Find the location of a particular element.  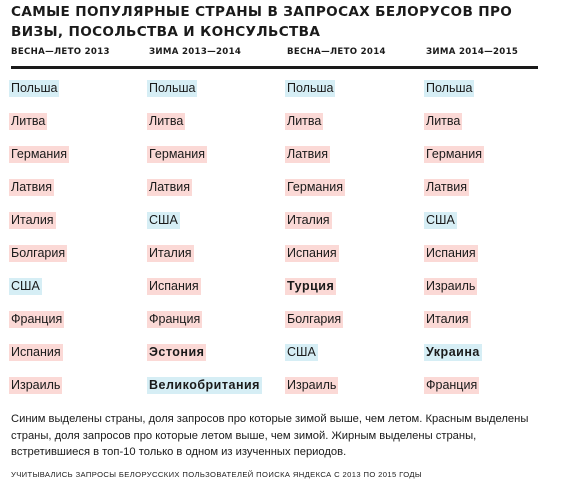

column-header-3: ВЕСНА—ЛЕТО 2014 is located at coordinates (336, 52).